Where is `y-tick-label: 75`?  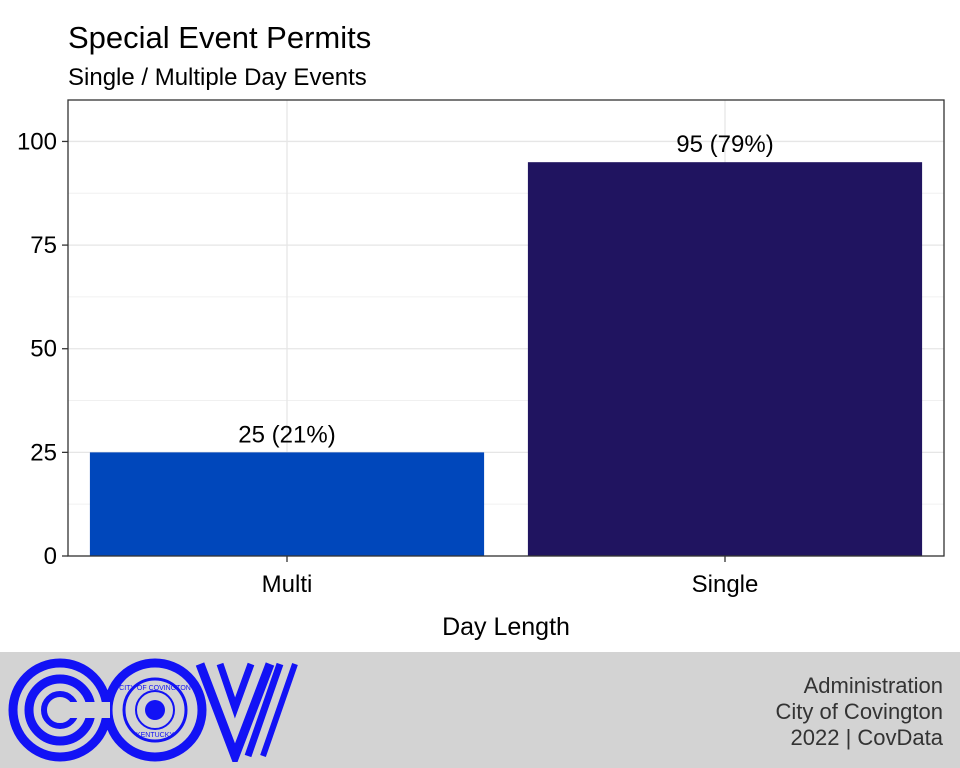 y-tick-label: 75 is located at coordinates (43, 245).